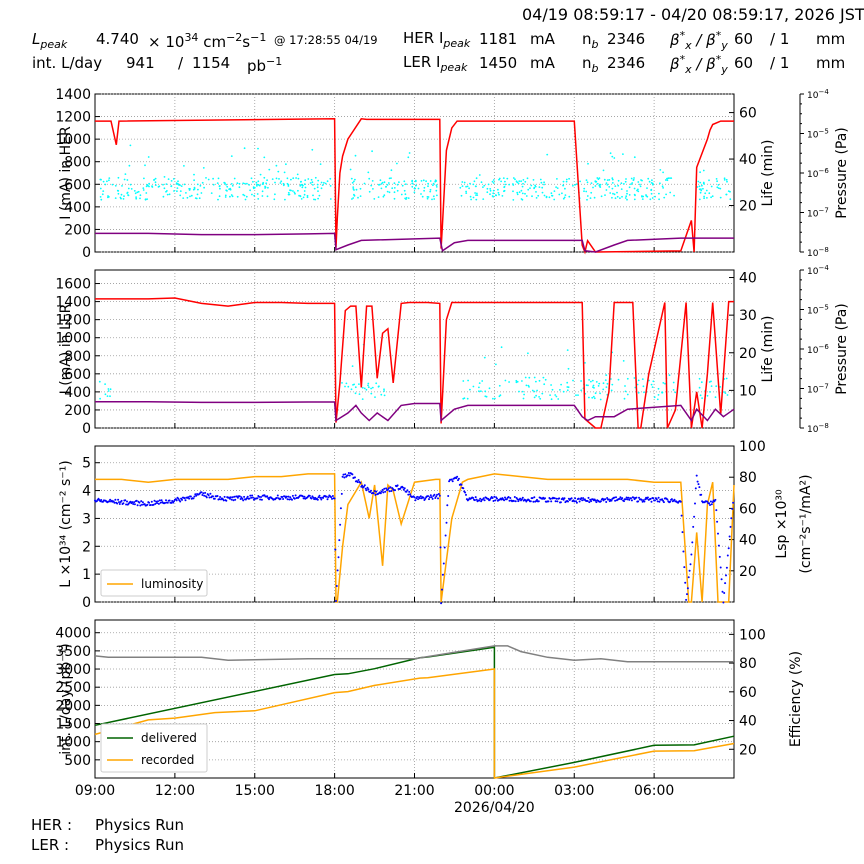 The width and height of the screenshot is (864, 864). I want to click on y-tick-label: 600, so click(77, 375).